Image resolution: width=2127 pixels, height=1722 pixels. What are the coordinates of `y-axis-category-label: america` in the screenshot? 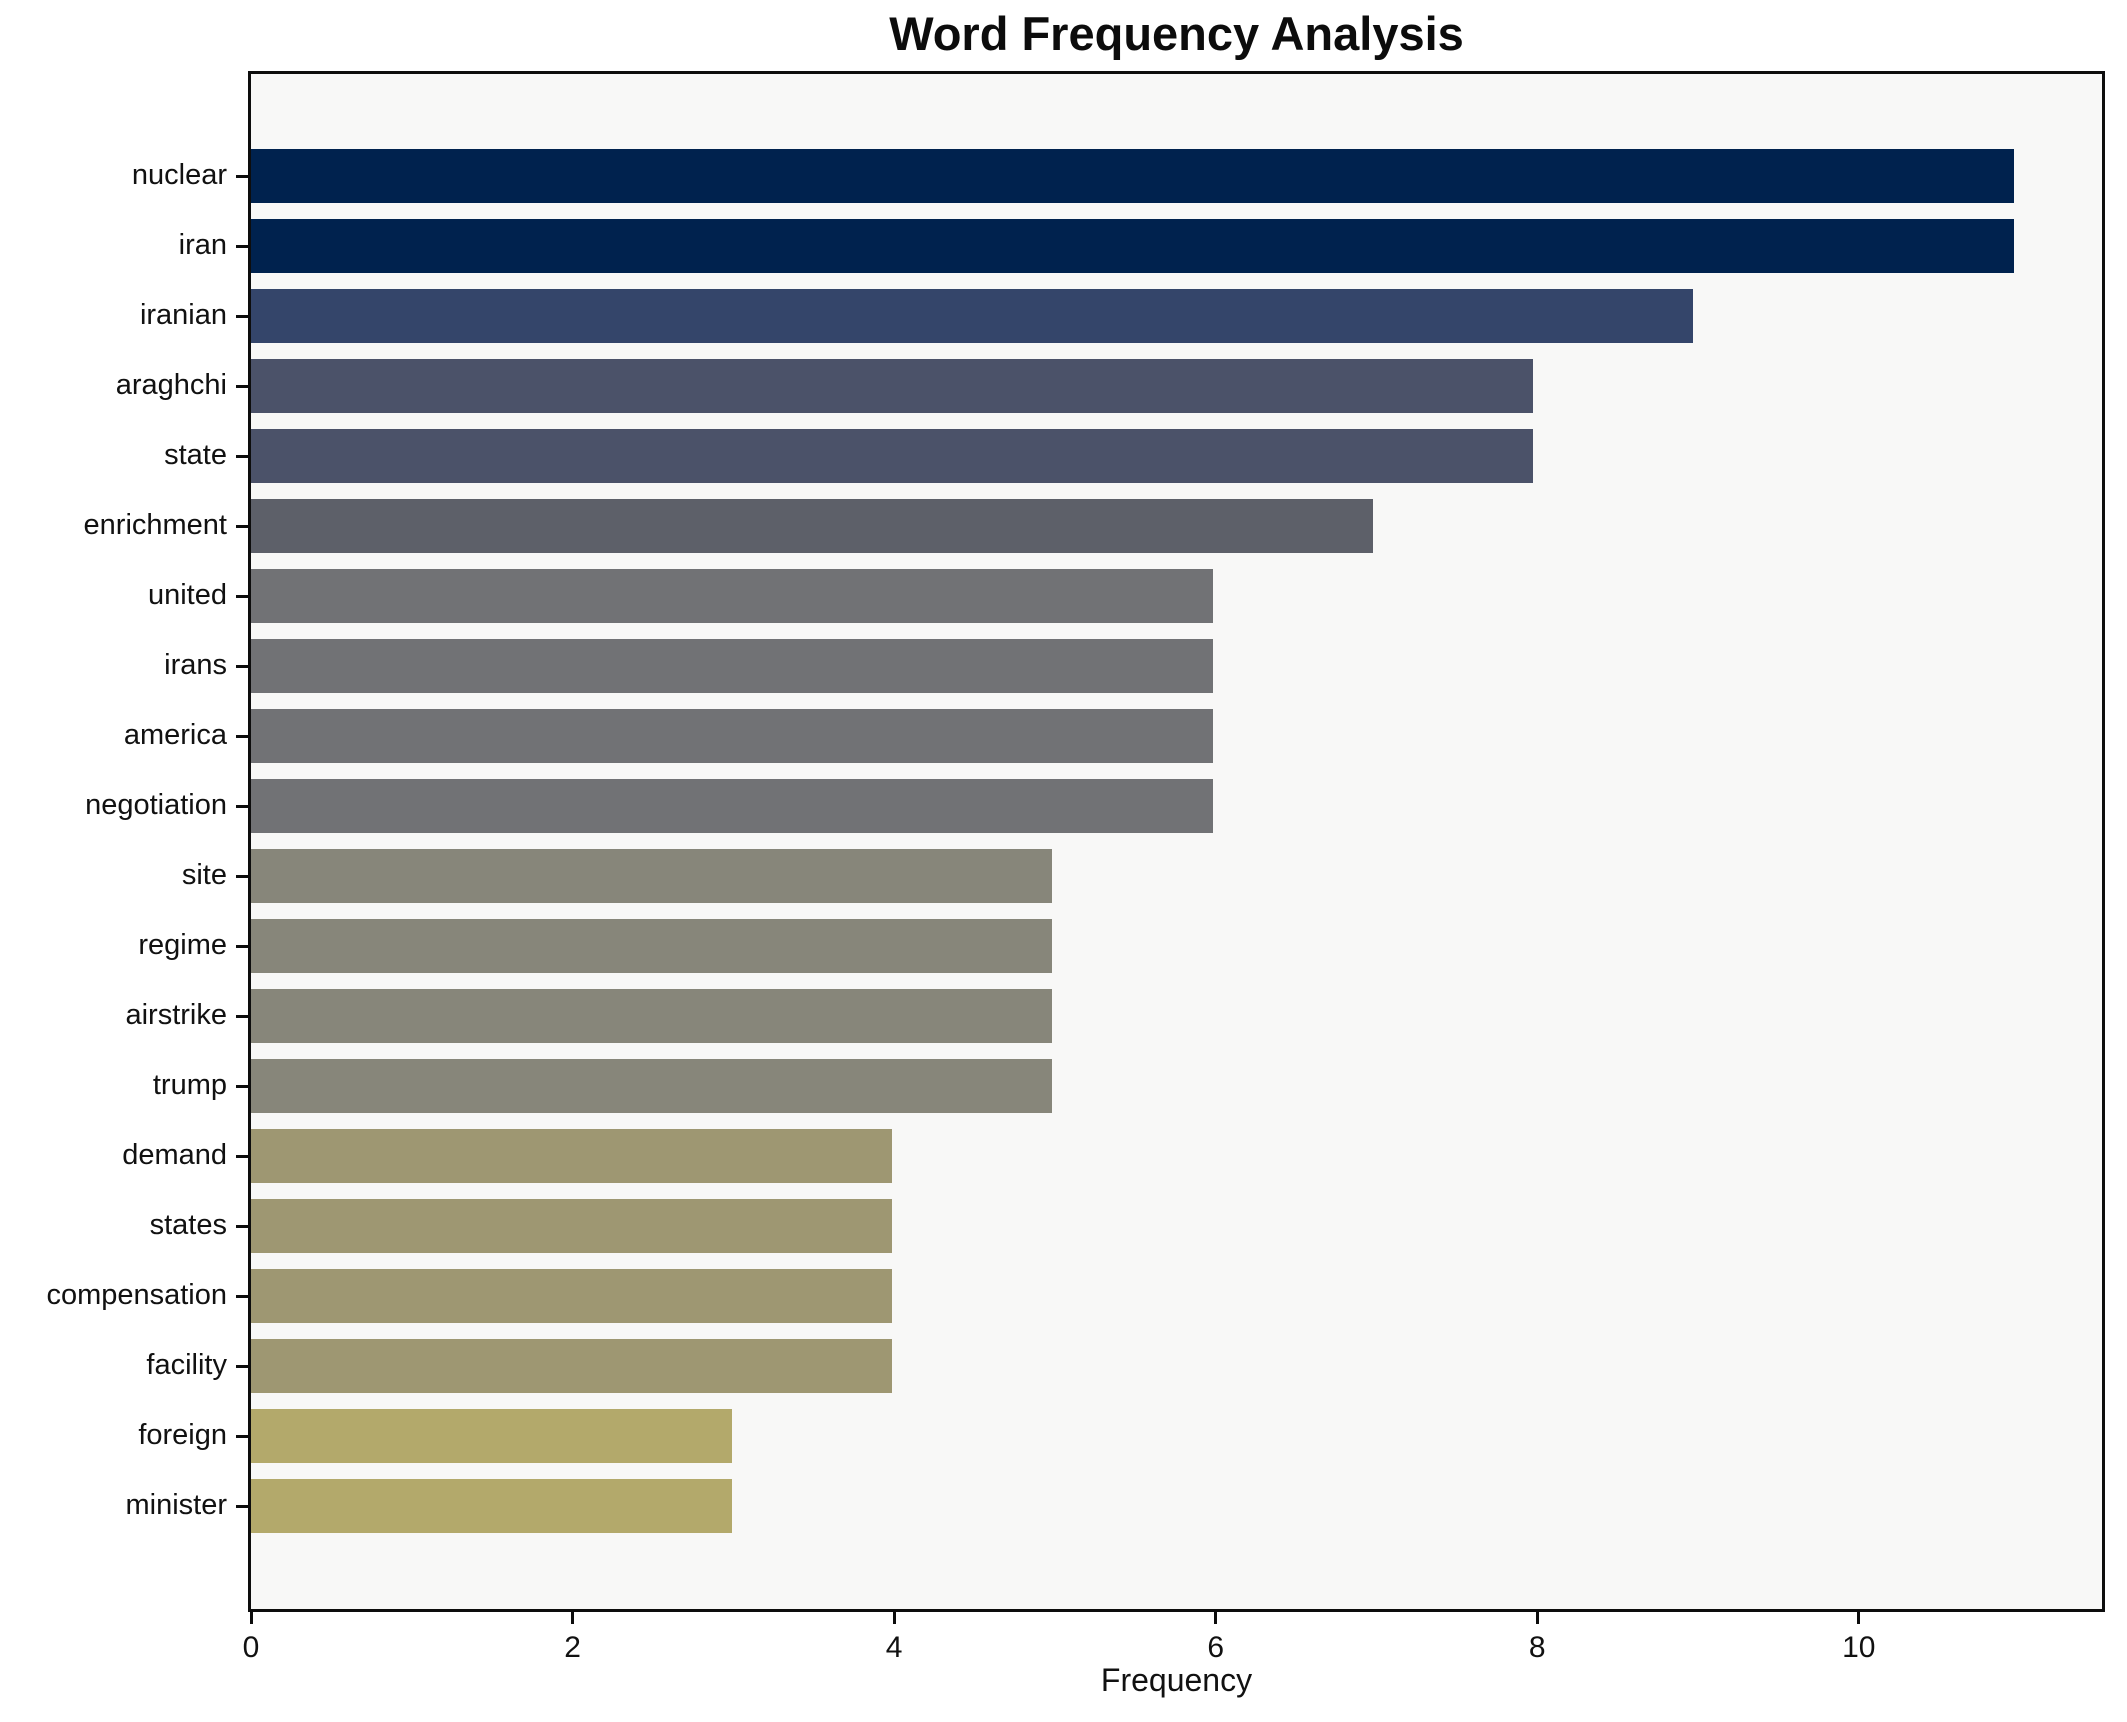 It's located at (175, 734).